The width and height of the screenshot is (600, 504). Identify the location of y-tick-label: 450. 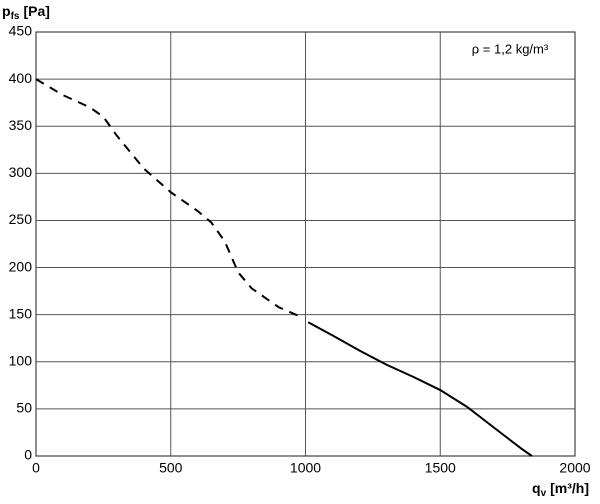
(21, 31).